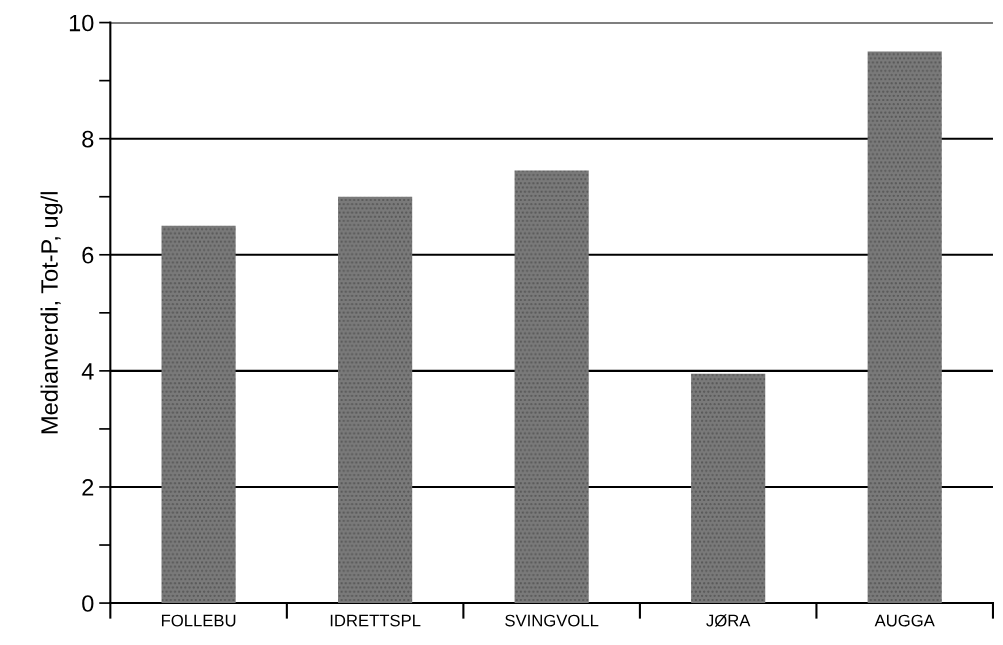  Describe the element at coordinates (552, 620) in the screenshot. I see `x-tick-label: SVINGVOLL` at that location.